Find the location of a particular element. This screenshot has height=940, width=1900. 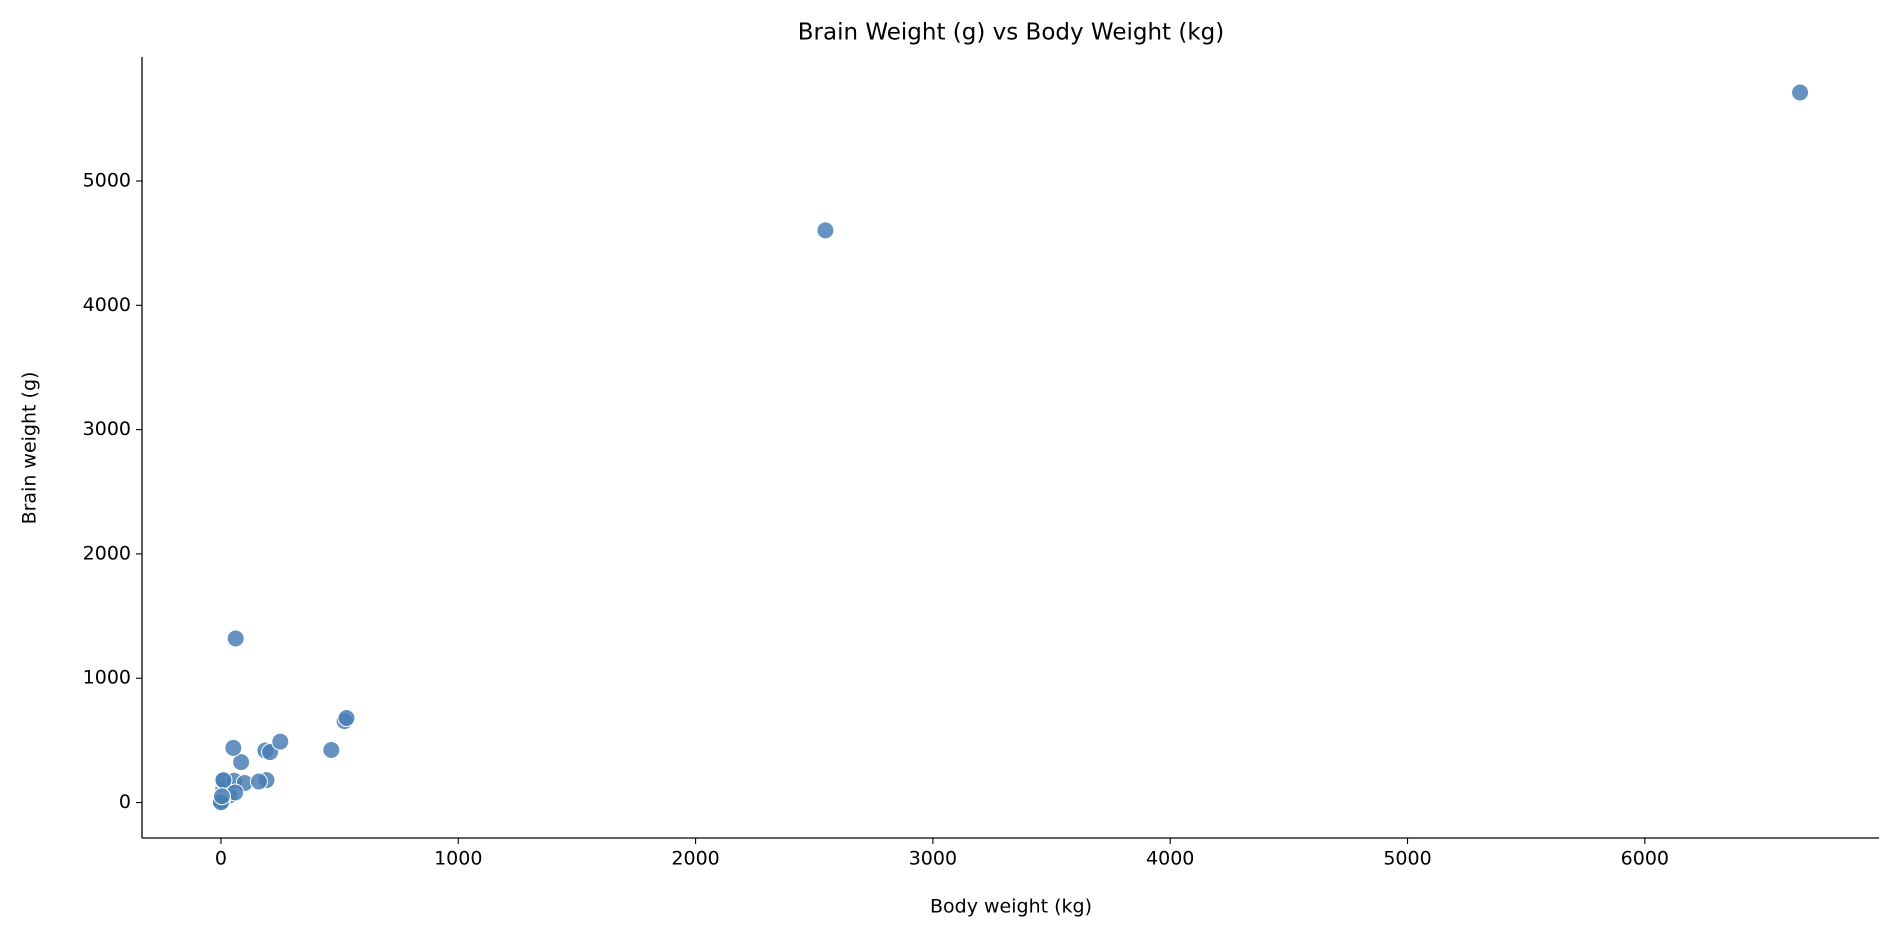

x-axis-label: Body weight (kg) is located at coordinates (1011, 907).